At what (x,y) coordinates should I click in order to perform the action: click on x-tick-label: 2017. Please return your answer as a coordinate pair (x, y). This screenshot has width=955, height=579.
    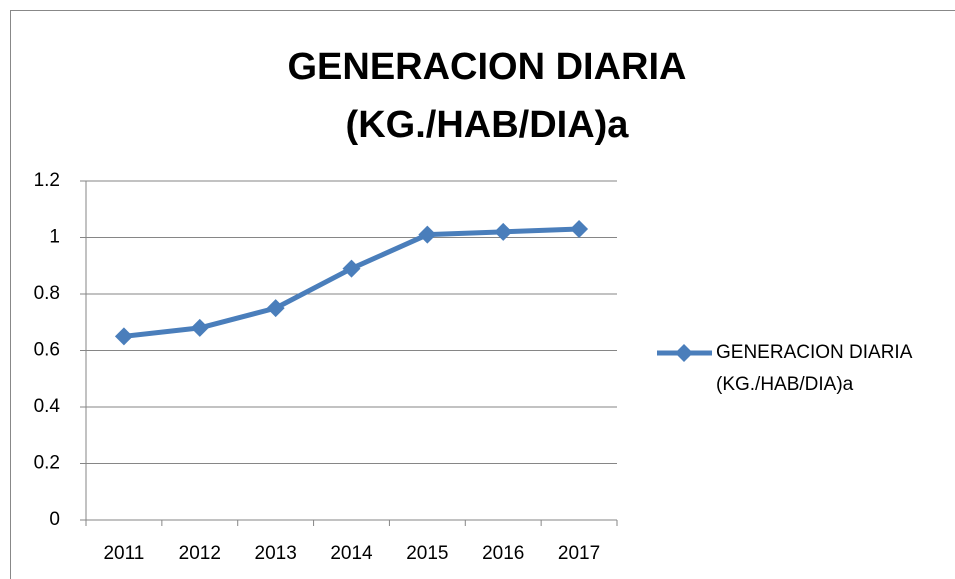
    Looking at the image, I should click on (579, 553).